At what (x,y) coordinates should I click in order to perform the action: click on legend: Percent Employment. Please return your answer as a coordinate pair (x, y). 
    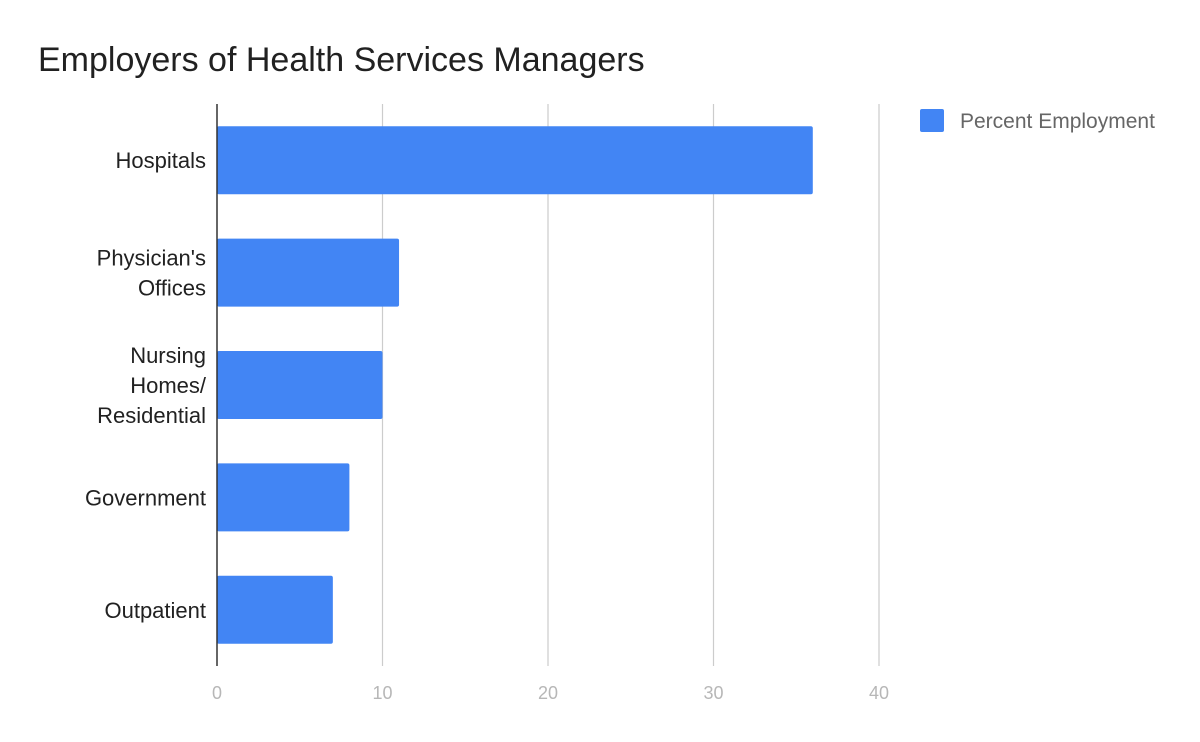
    Looking at the image, I should click on (1037, 121).